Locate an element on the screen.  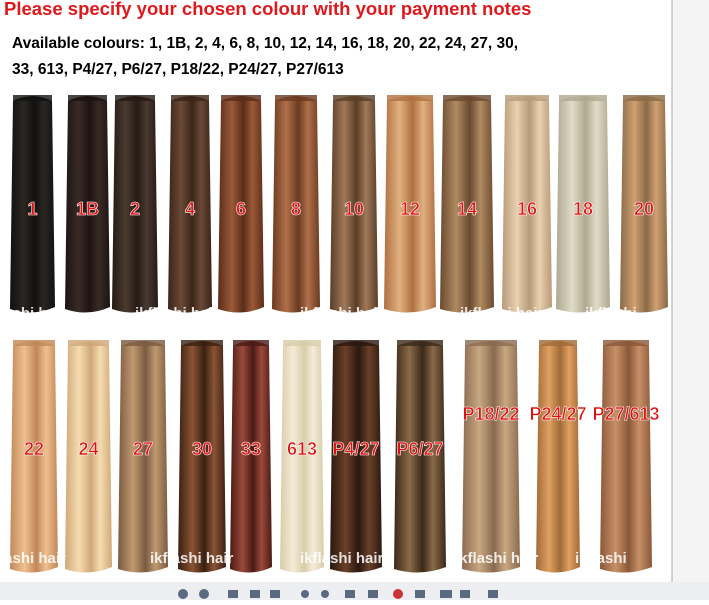
colour-label: 27 is located at coordinates (143, 449).